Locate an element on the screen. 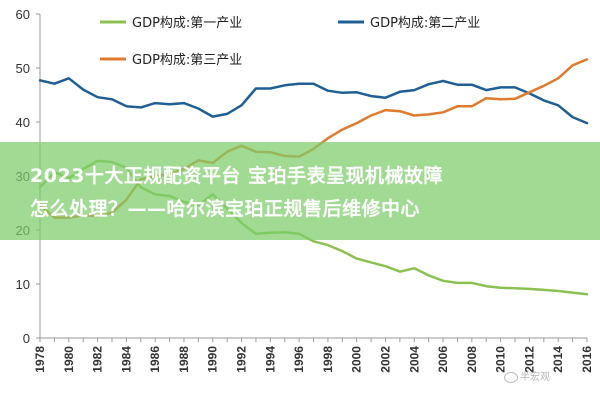 The image size is (600, 400). y-tick-label: 40 is located at coordinates (23, 122).